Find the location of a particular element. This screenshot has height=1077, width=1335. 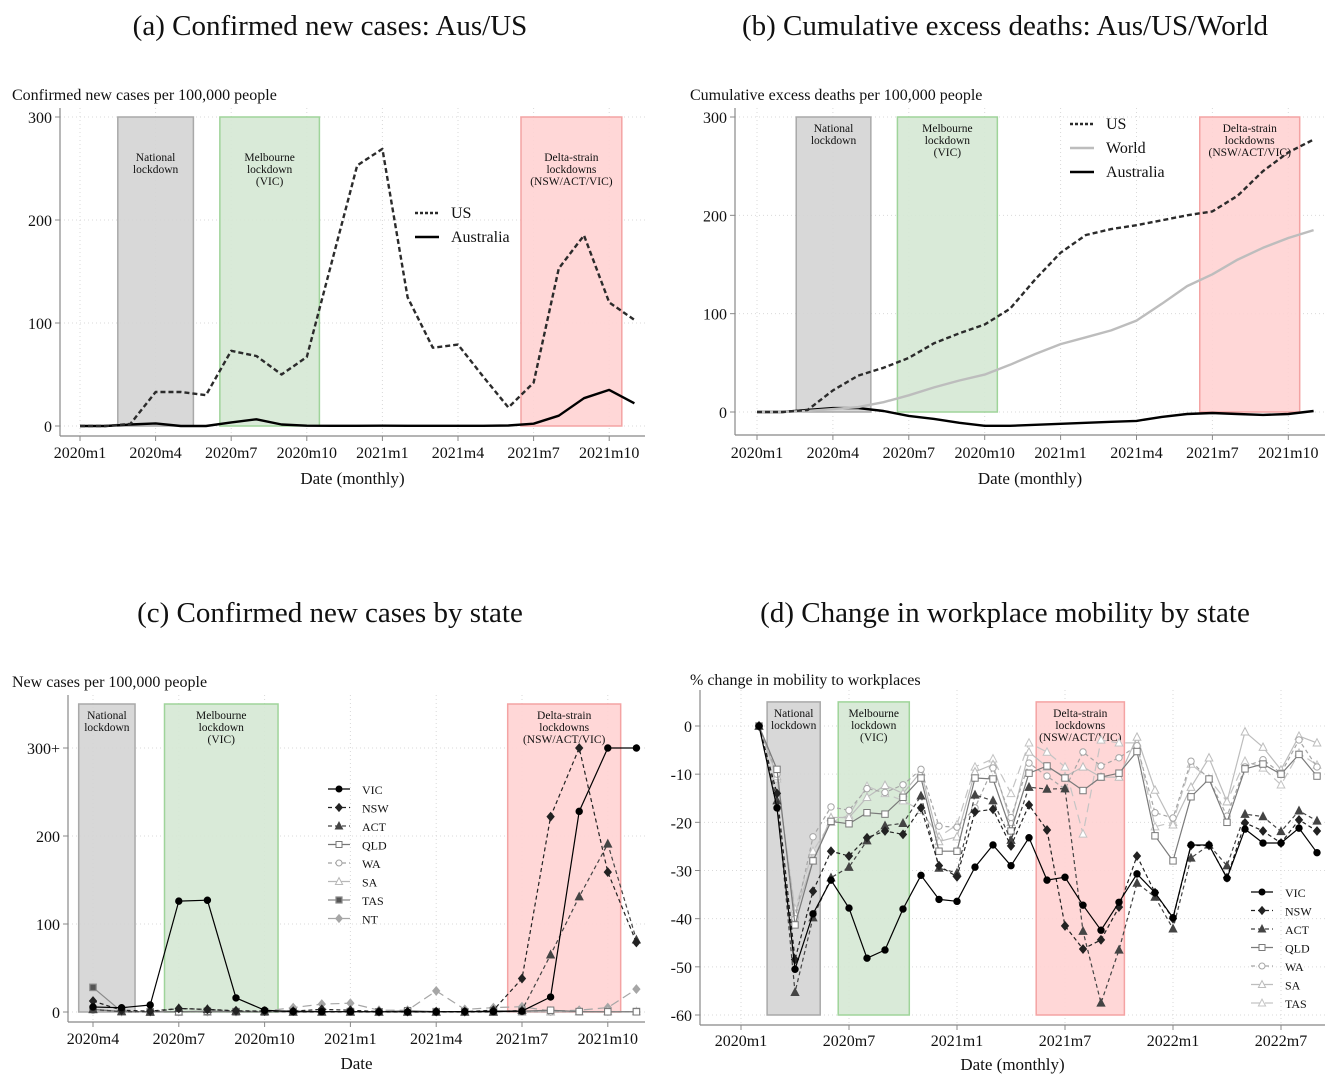

shaded-period-label-line: (VIC) is located at coordinates (270, 182).